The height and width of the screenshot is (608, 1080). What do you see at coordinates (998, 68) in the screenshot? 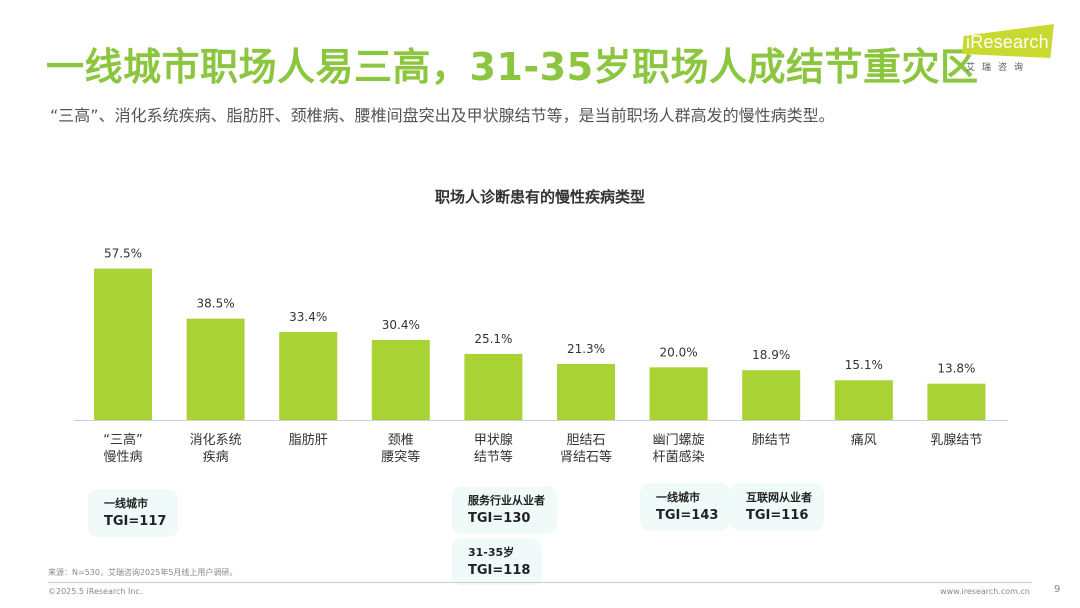
I see `logo-sub: 艾瑞咨询` at bounding box center [998, 68].